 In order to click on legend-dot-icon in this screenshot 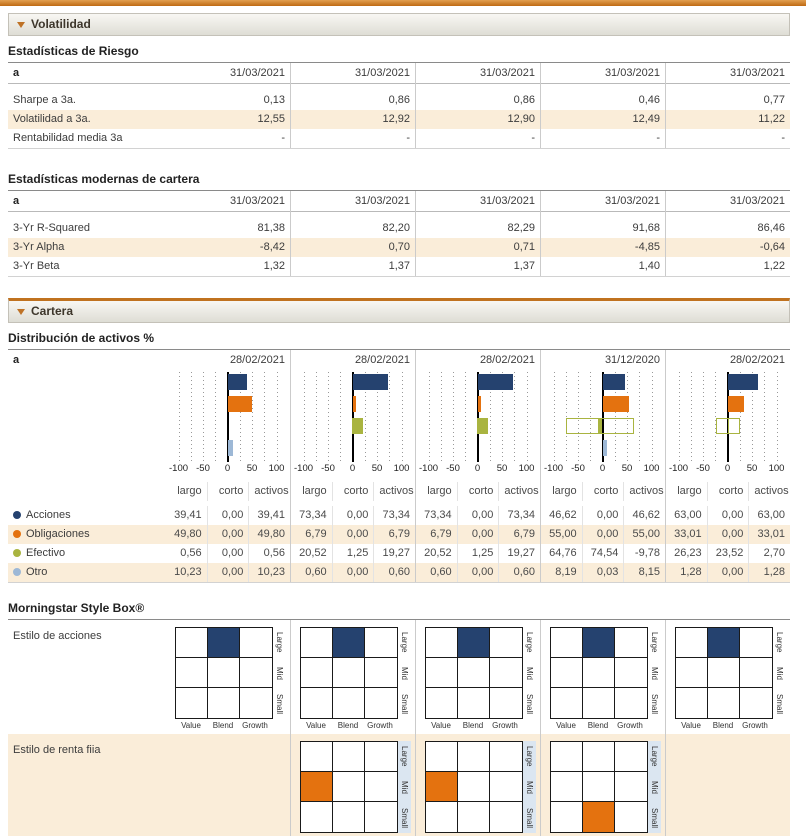, I will do `click(17, 572)`.